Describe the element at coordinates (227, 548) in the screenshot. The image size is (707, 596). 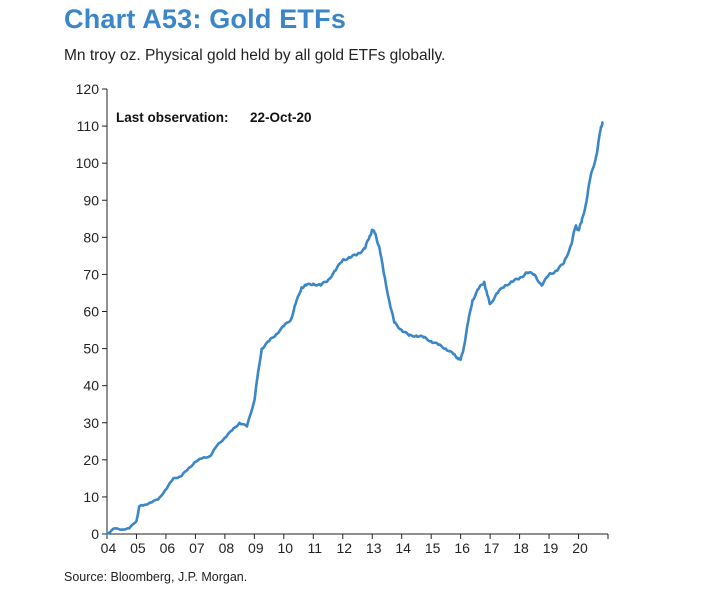
I see `x-tick-label: 08` at that location.